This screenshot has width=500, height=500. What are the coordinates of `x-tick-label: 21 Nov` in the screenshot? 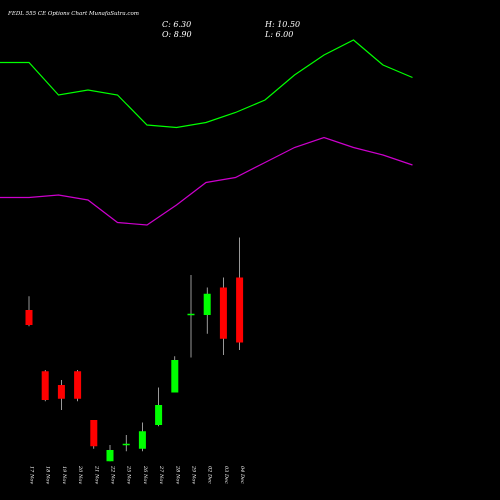 It's located at (96, 474).